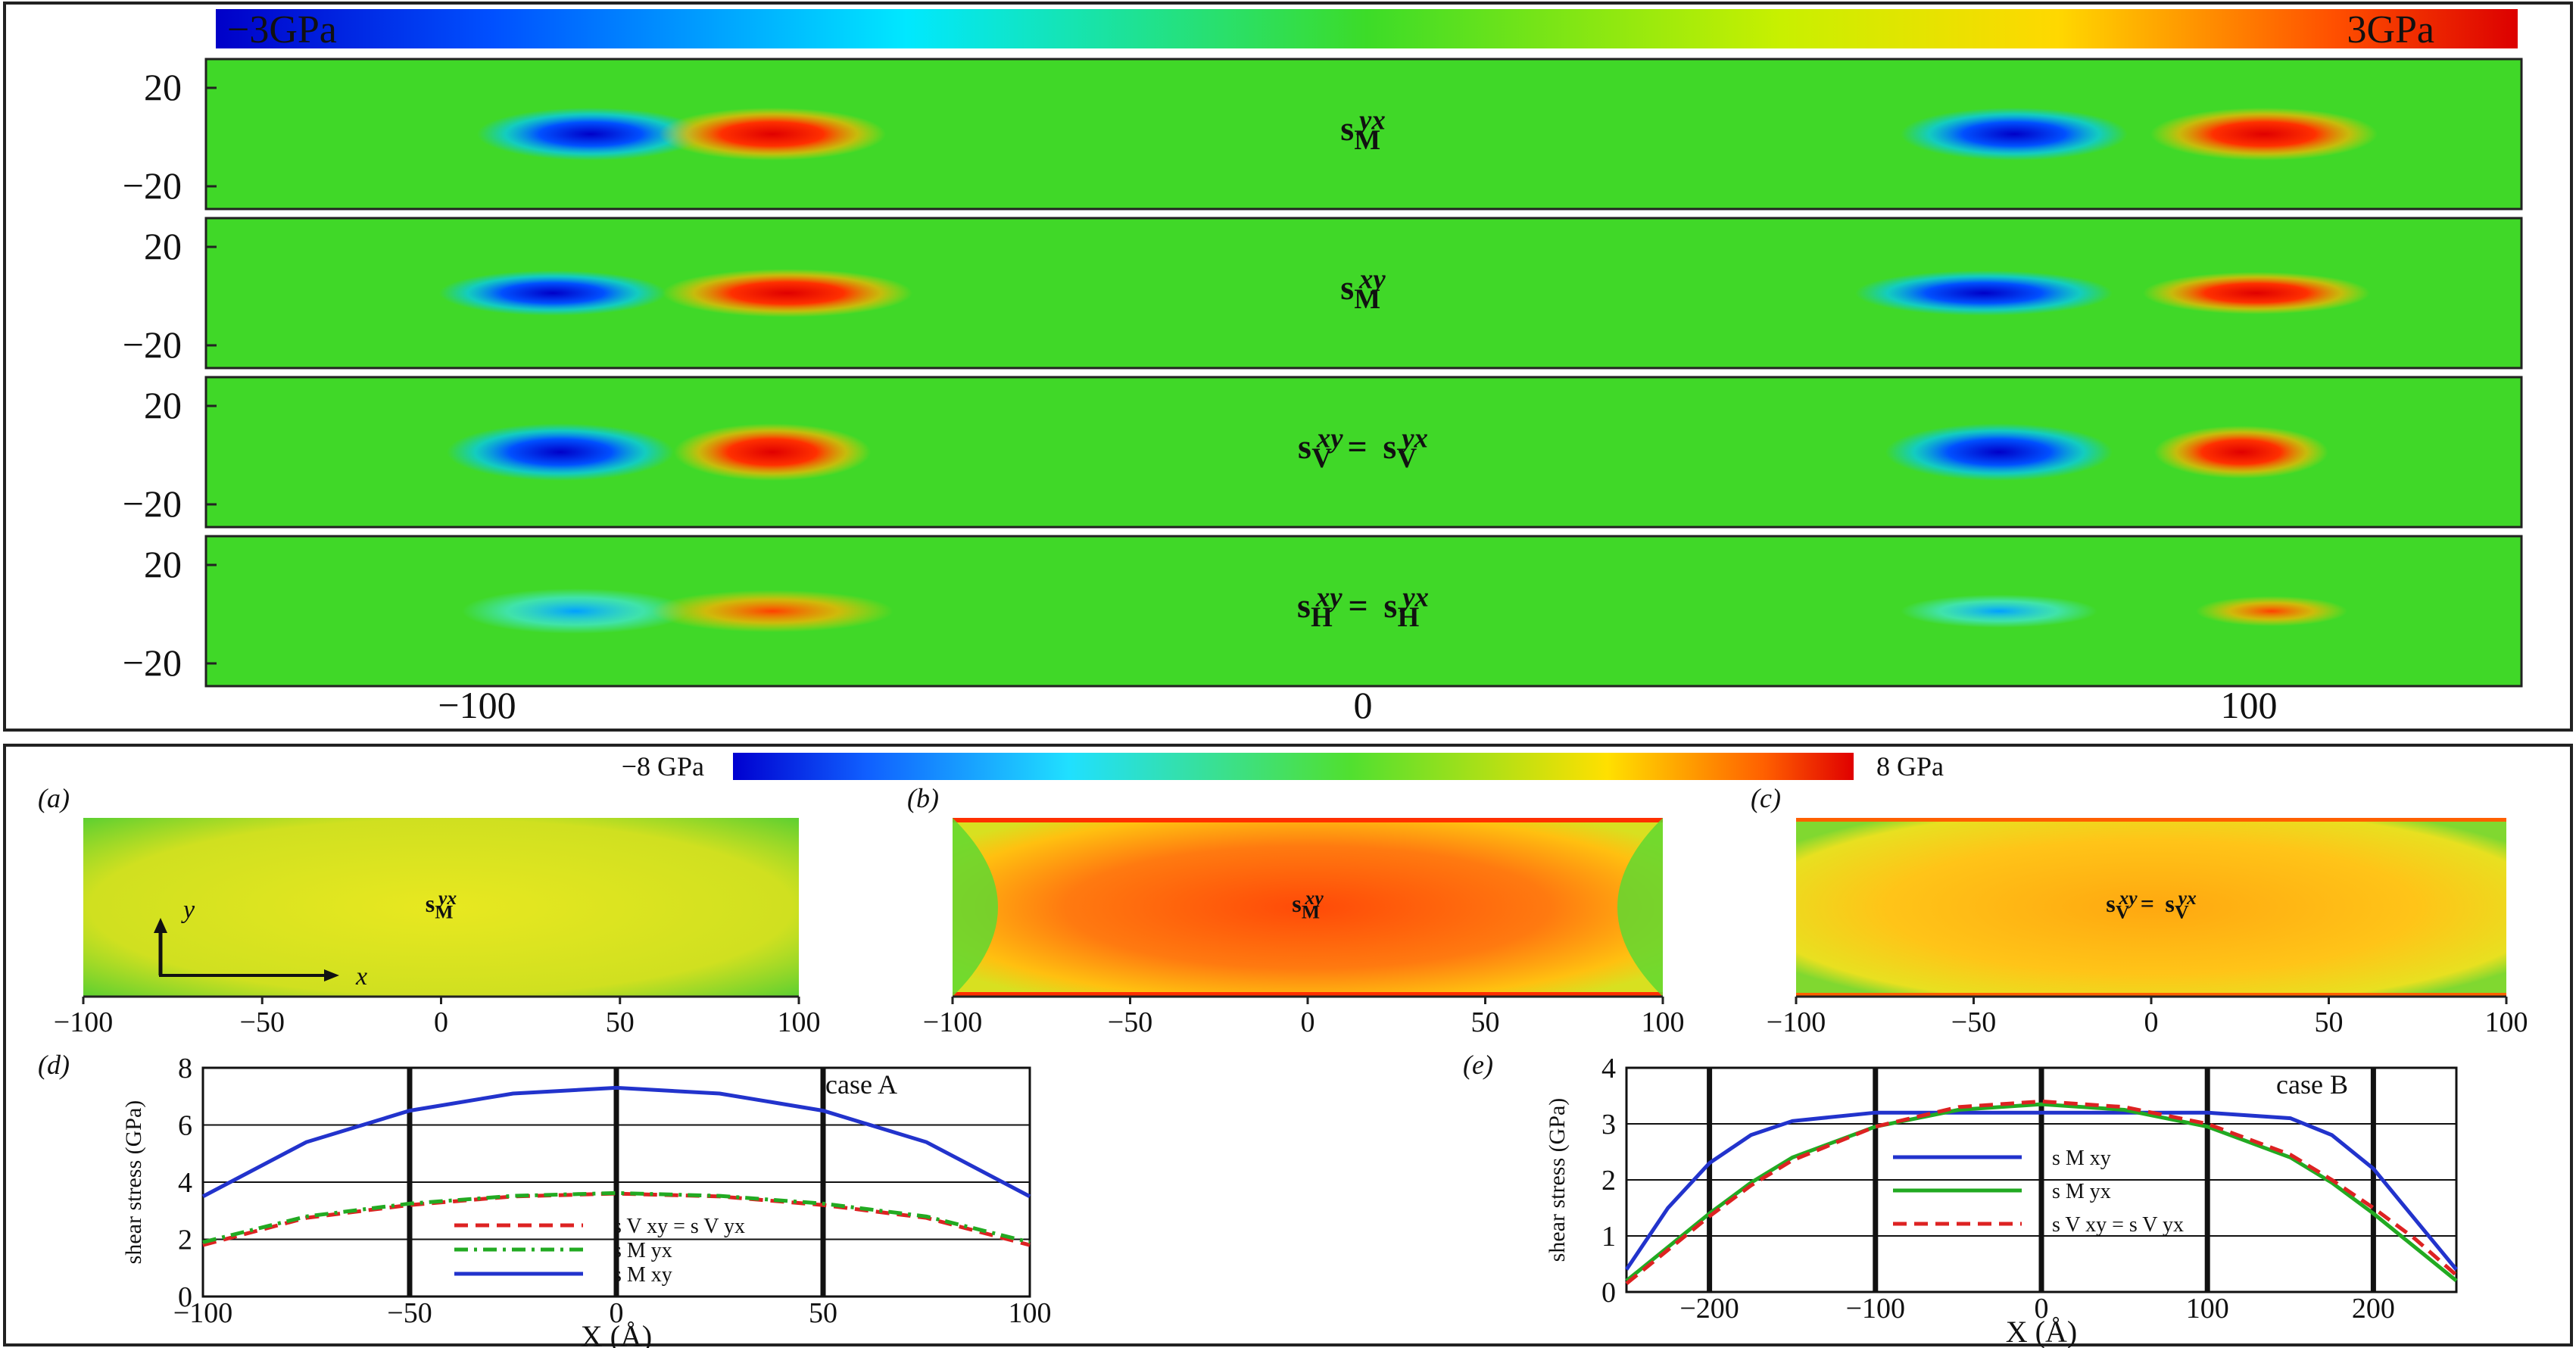  What do you see at coordinates (1293, 766) in the screenshot?
I see `bottom-colorbar-gradient` at bounding box center [1293, 766].